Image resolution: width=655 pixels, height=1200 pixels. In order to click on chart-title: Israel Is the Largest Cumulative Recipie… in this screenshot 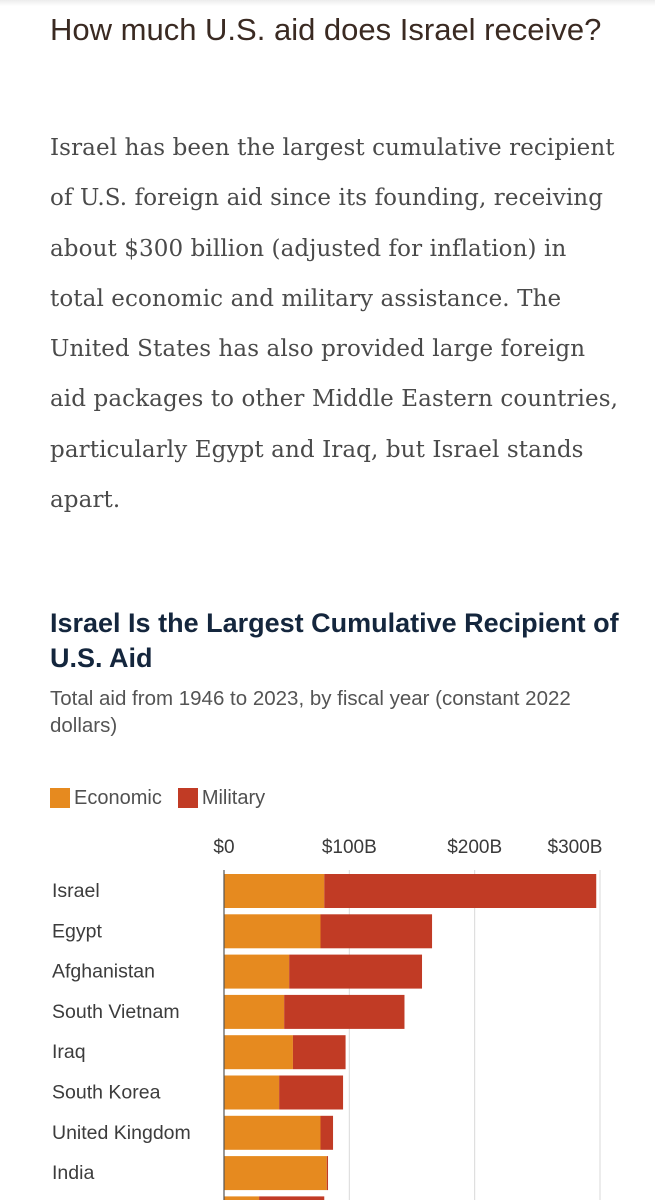, I will do `click(334, 640)`.